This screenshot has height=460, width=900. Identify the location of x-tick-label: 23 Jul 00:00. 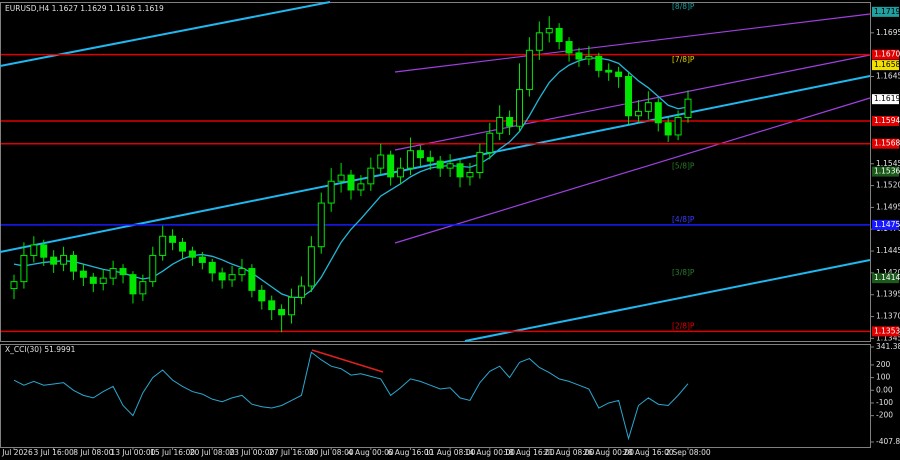
(251, 452).